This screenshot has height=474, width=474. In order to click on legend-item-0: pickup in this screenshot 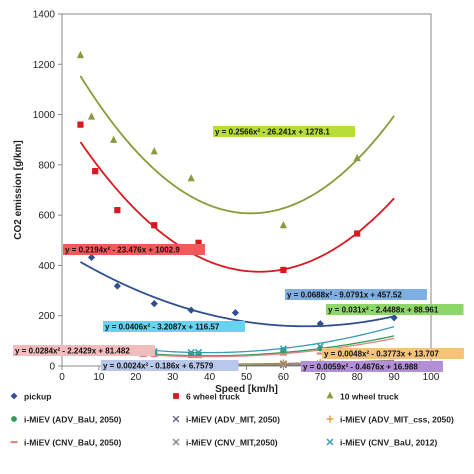, I will do `click(30, 397)`.